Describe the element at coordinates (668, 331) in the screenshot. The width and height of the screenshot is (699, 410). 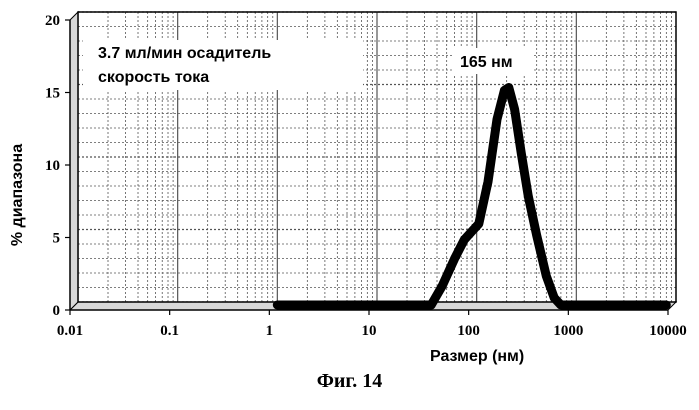
I see `x-tick-label: 10000` at that location.